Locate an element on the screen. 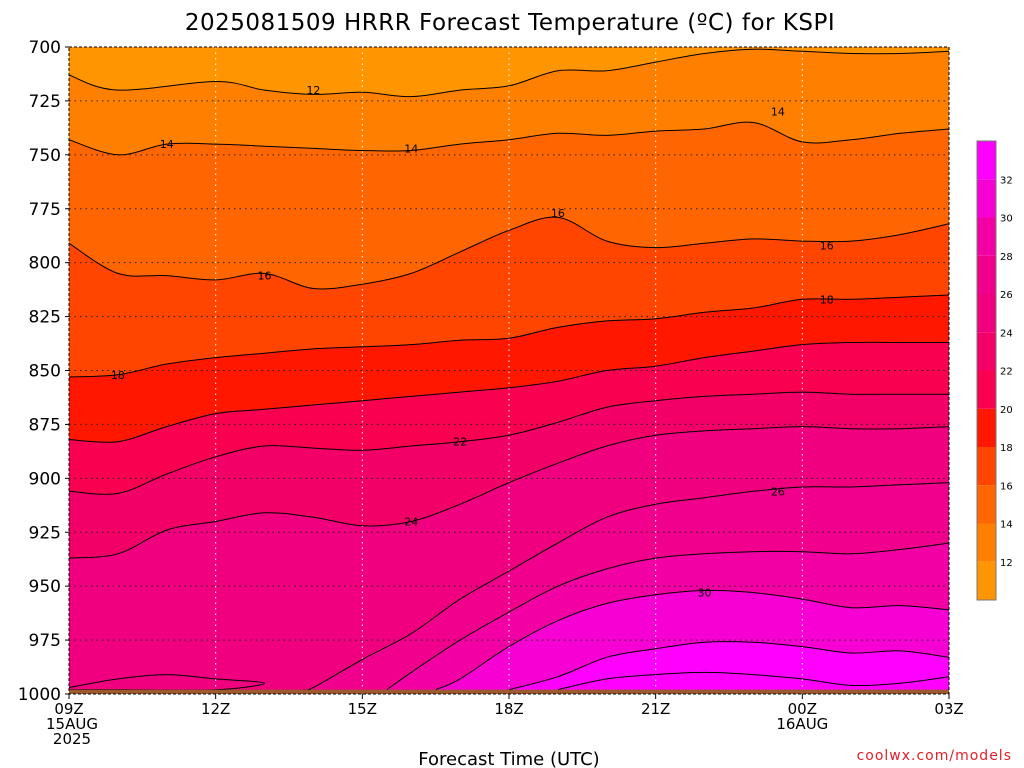 The image size is (1024, 768). colorbar-tick-label: 12 is located at coordinates (1006, 563).